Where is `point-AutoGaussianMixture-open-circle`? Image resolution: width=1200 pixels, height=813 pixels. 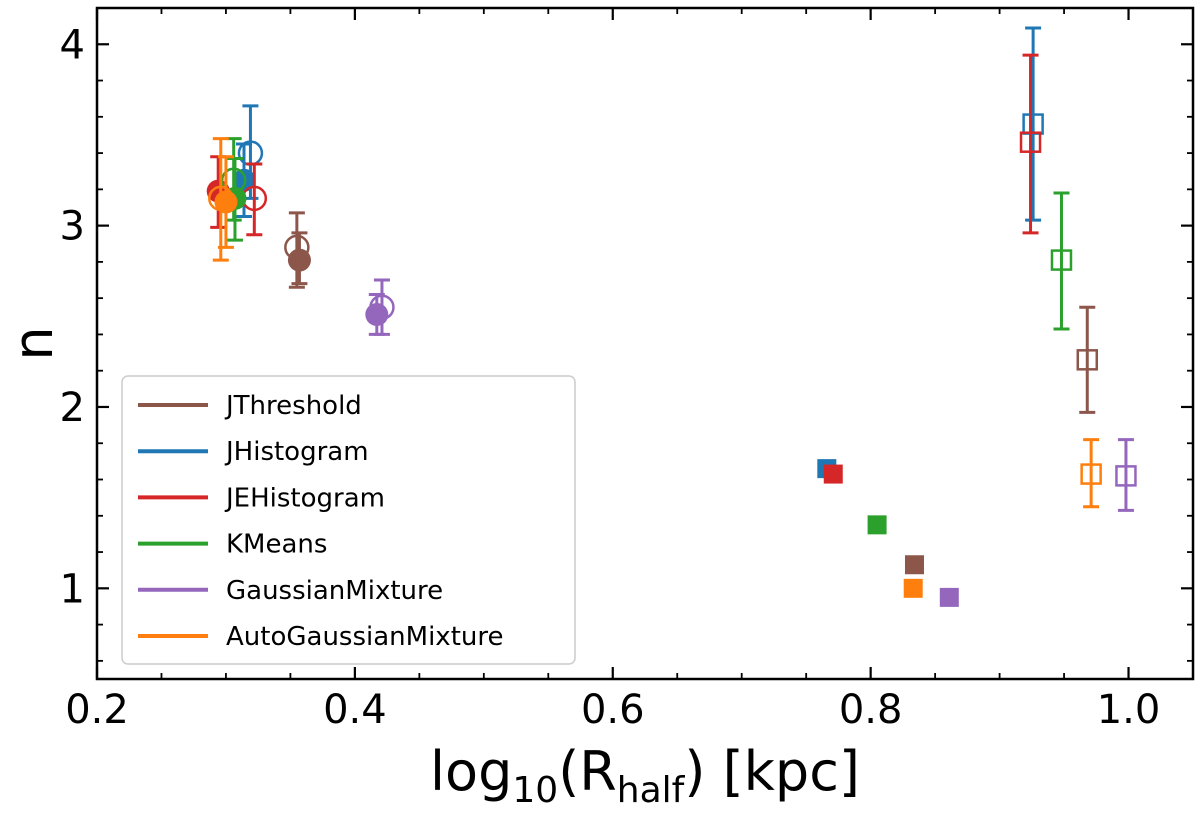
point-AutoGaussianMixture-open-circle is located at coordinates (221, 198).